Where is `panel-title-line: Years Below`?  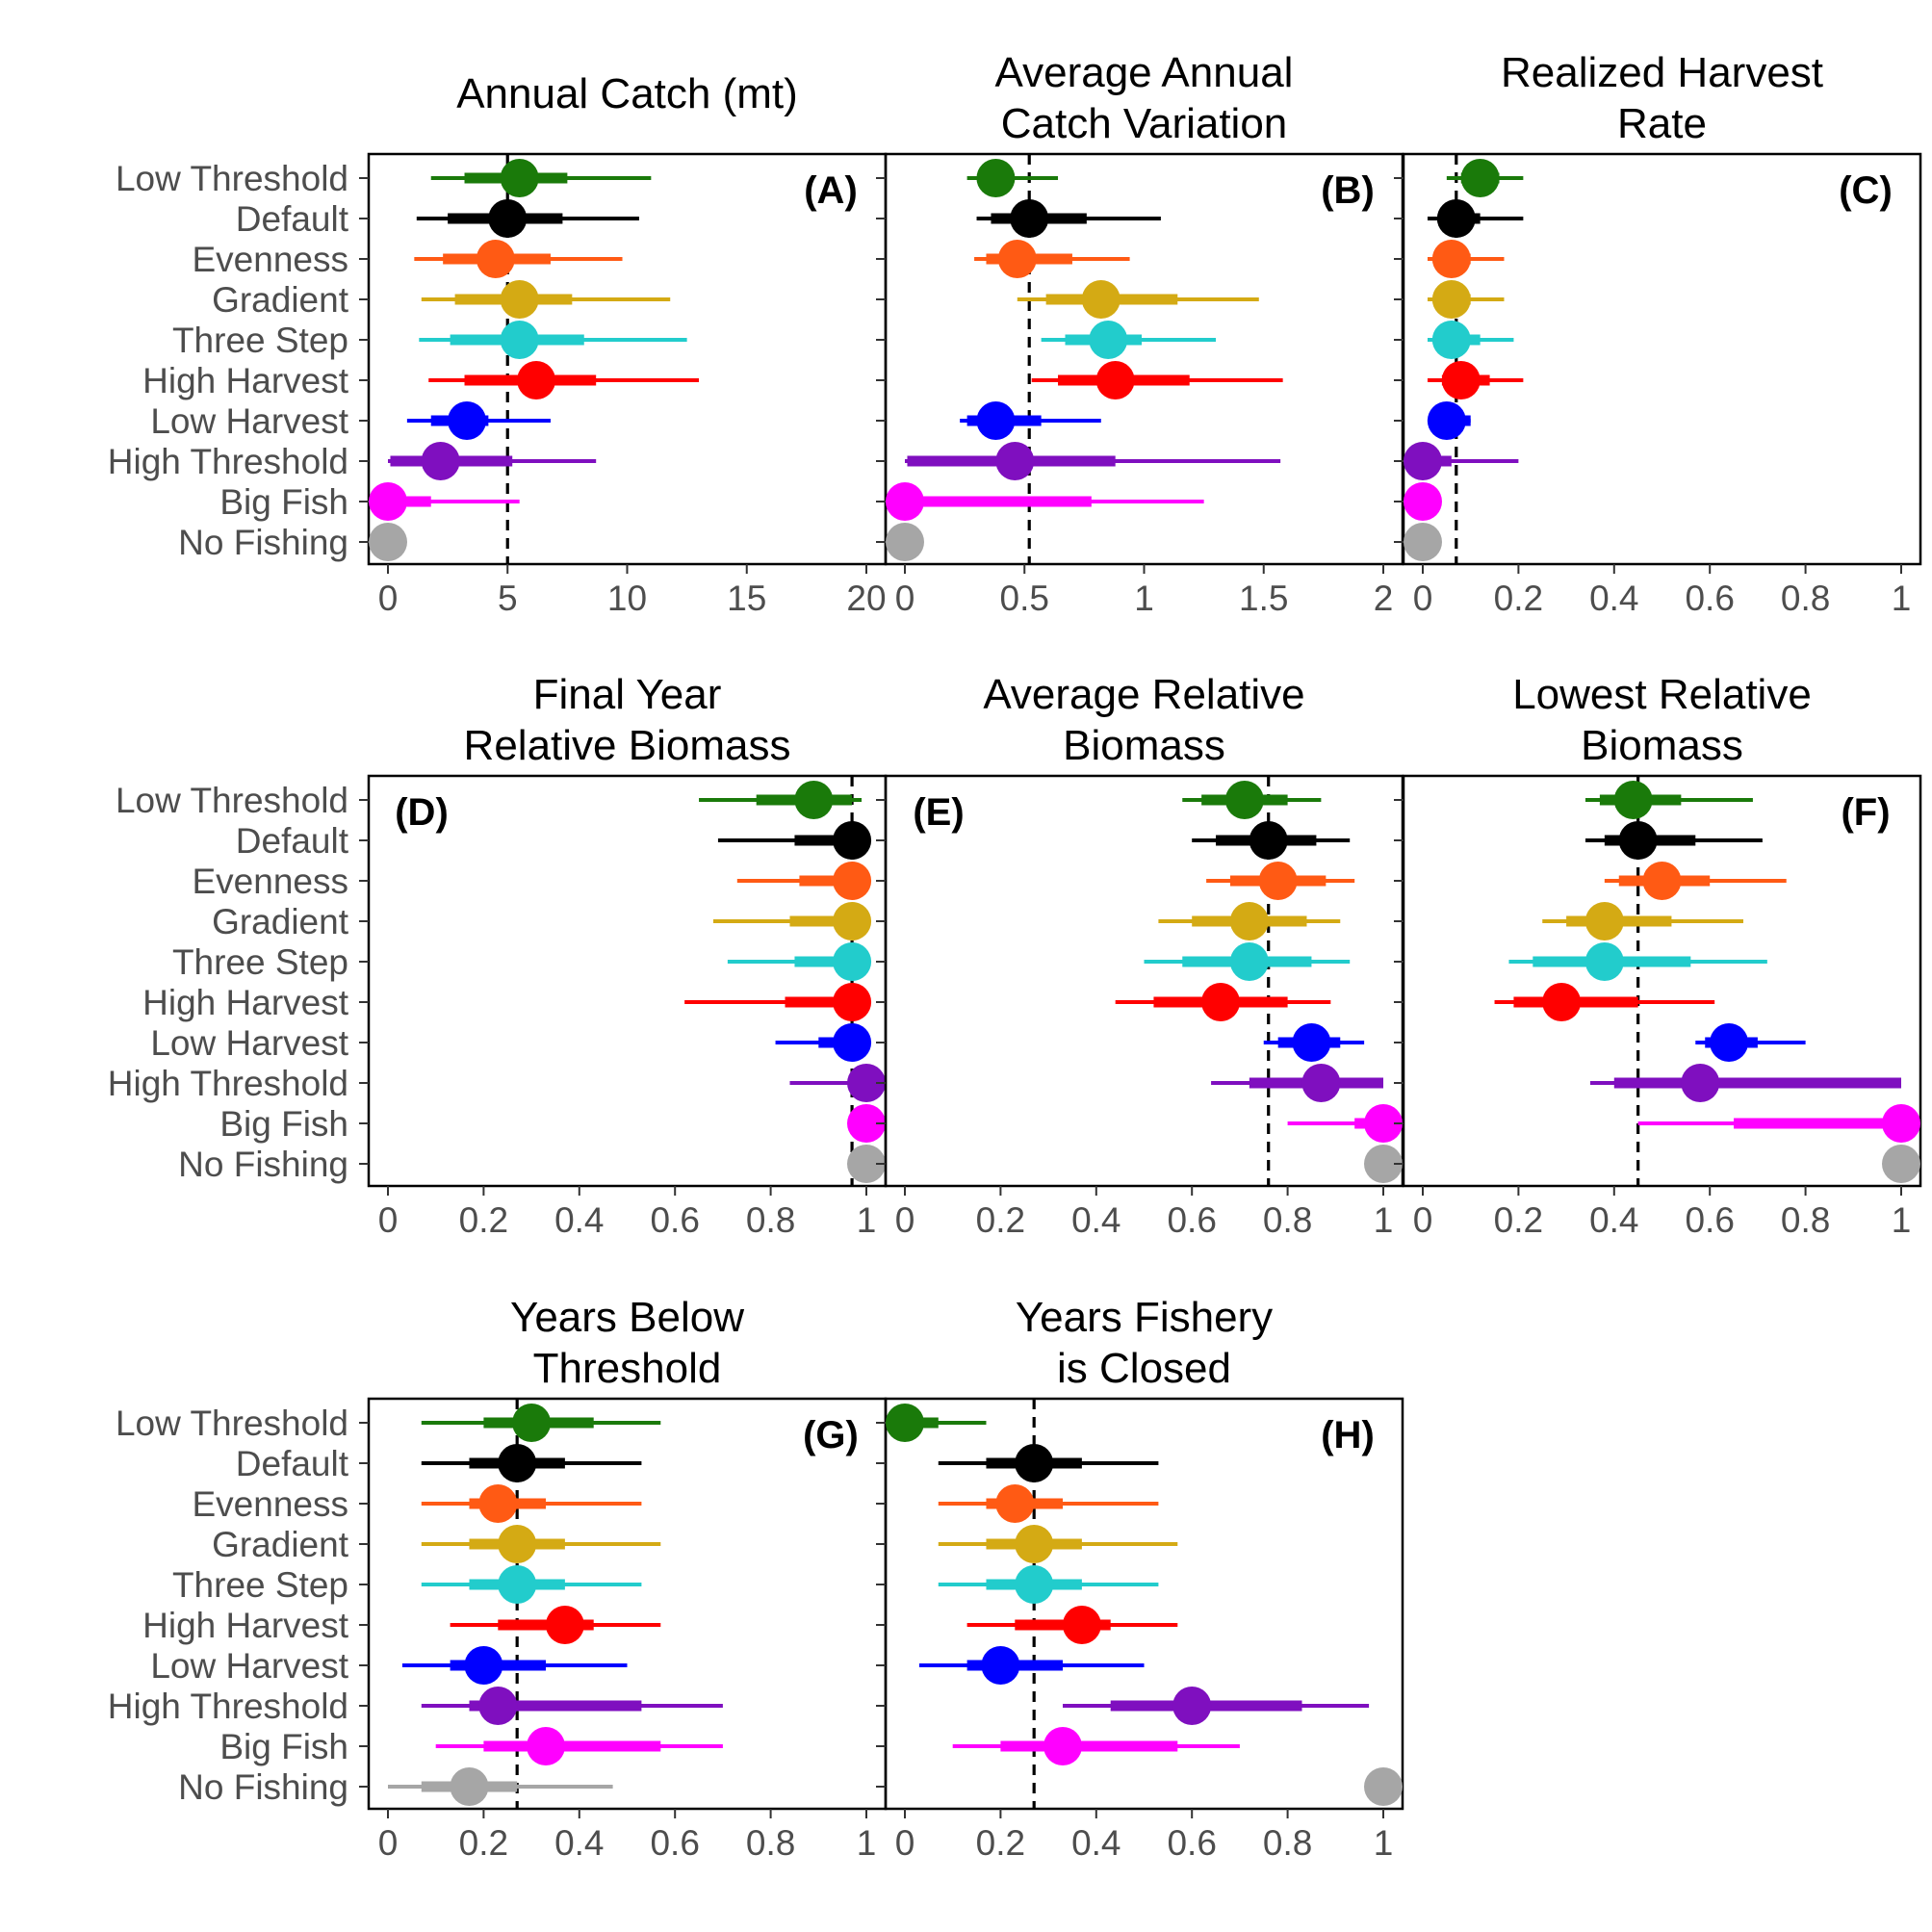 panel-title-line: Years Below is located at coordinates (627, 1318).